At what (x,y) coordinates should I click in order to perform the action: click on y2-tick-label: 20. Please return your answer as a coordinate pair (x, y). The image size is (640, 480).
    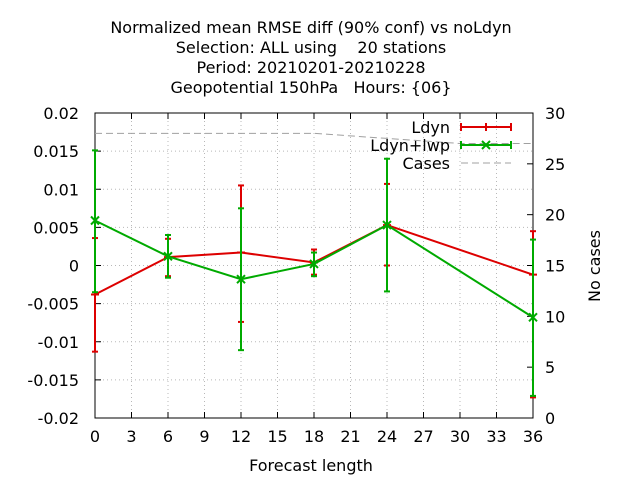
    Looking at the image, I should click on (555, 215).